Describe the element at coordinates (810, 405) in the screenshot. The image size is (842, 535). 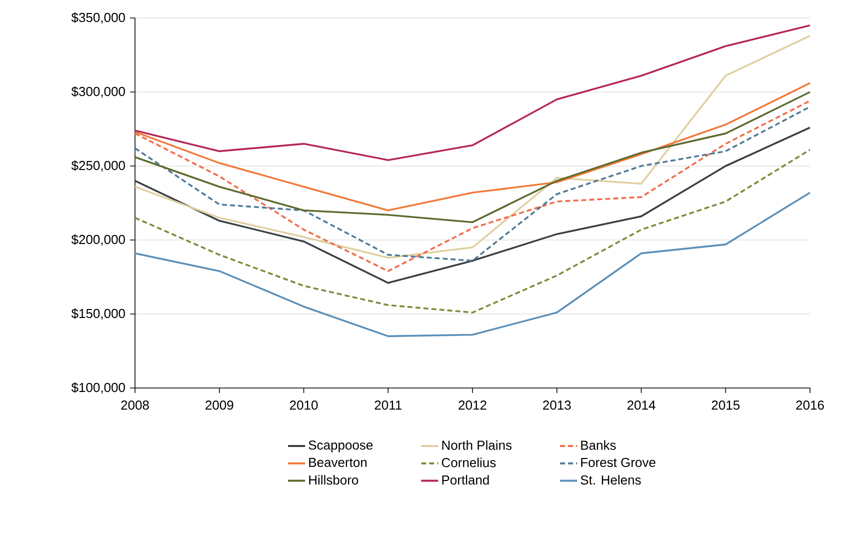
I see `x-tick-label: 2016` at that location.